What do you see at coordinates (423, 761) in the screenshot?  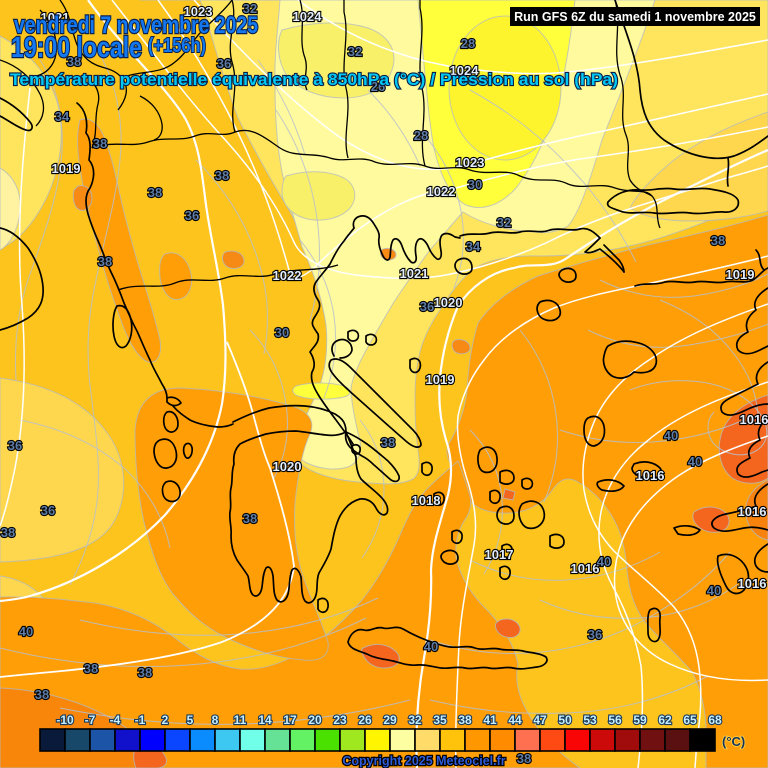 I see `svg-text: Copyright 2025 Meteociel.fr` at bounding box center [423, 761].